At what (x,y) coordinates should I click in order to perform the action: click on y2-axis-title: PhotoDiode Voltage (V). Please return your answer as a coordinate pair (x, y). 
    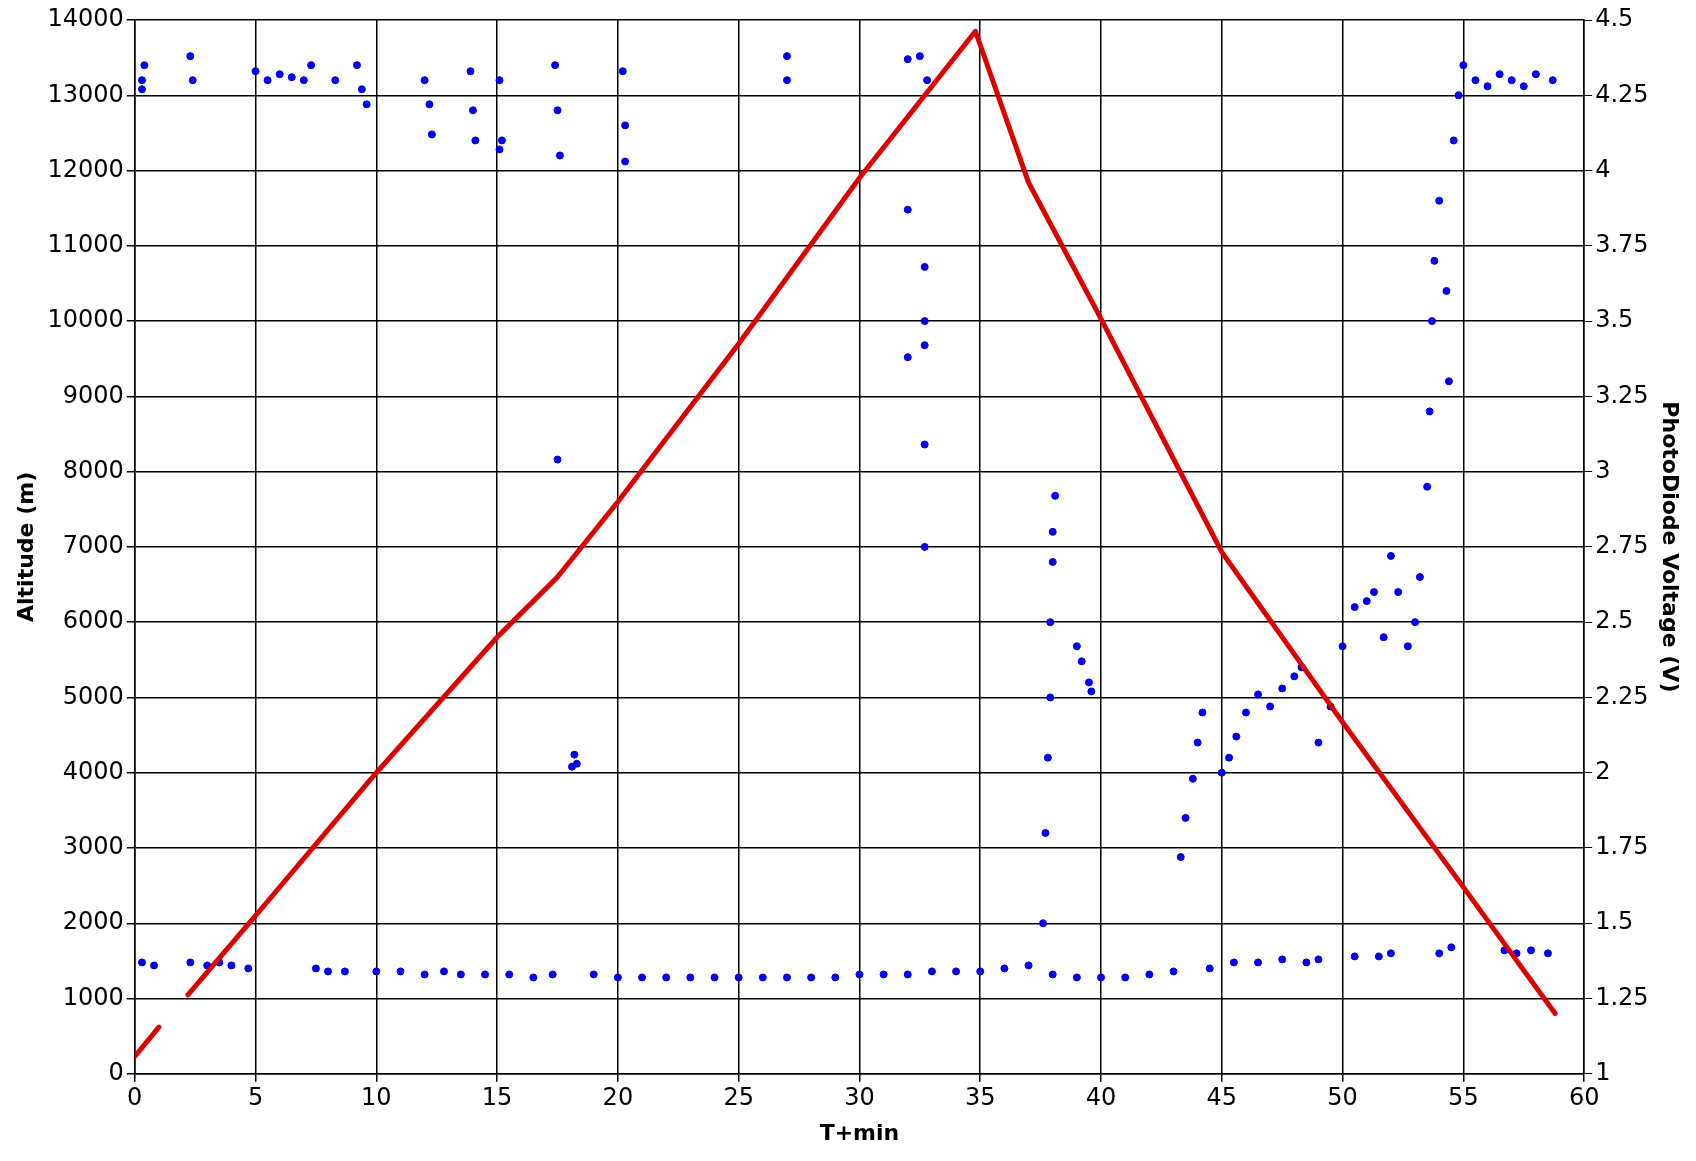
    Looking at the image, I should click on (1671, 547).